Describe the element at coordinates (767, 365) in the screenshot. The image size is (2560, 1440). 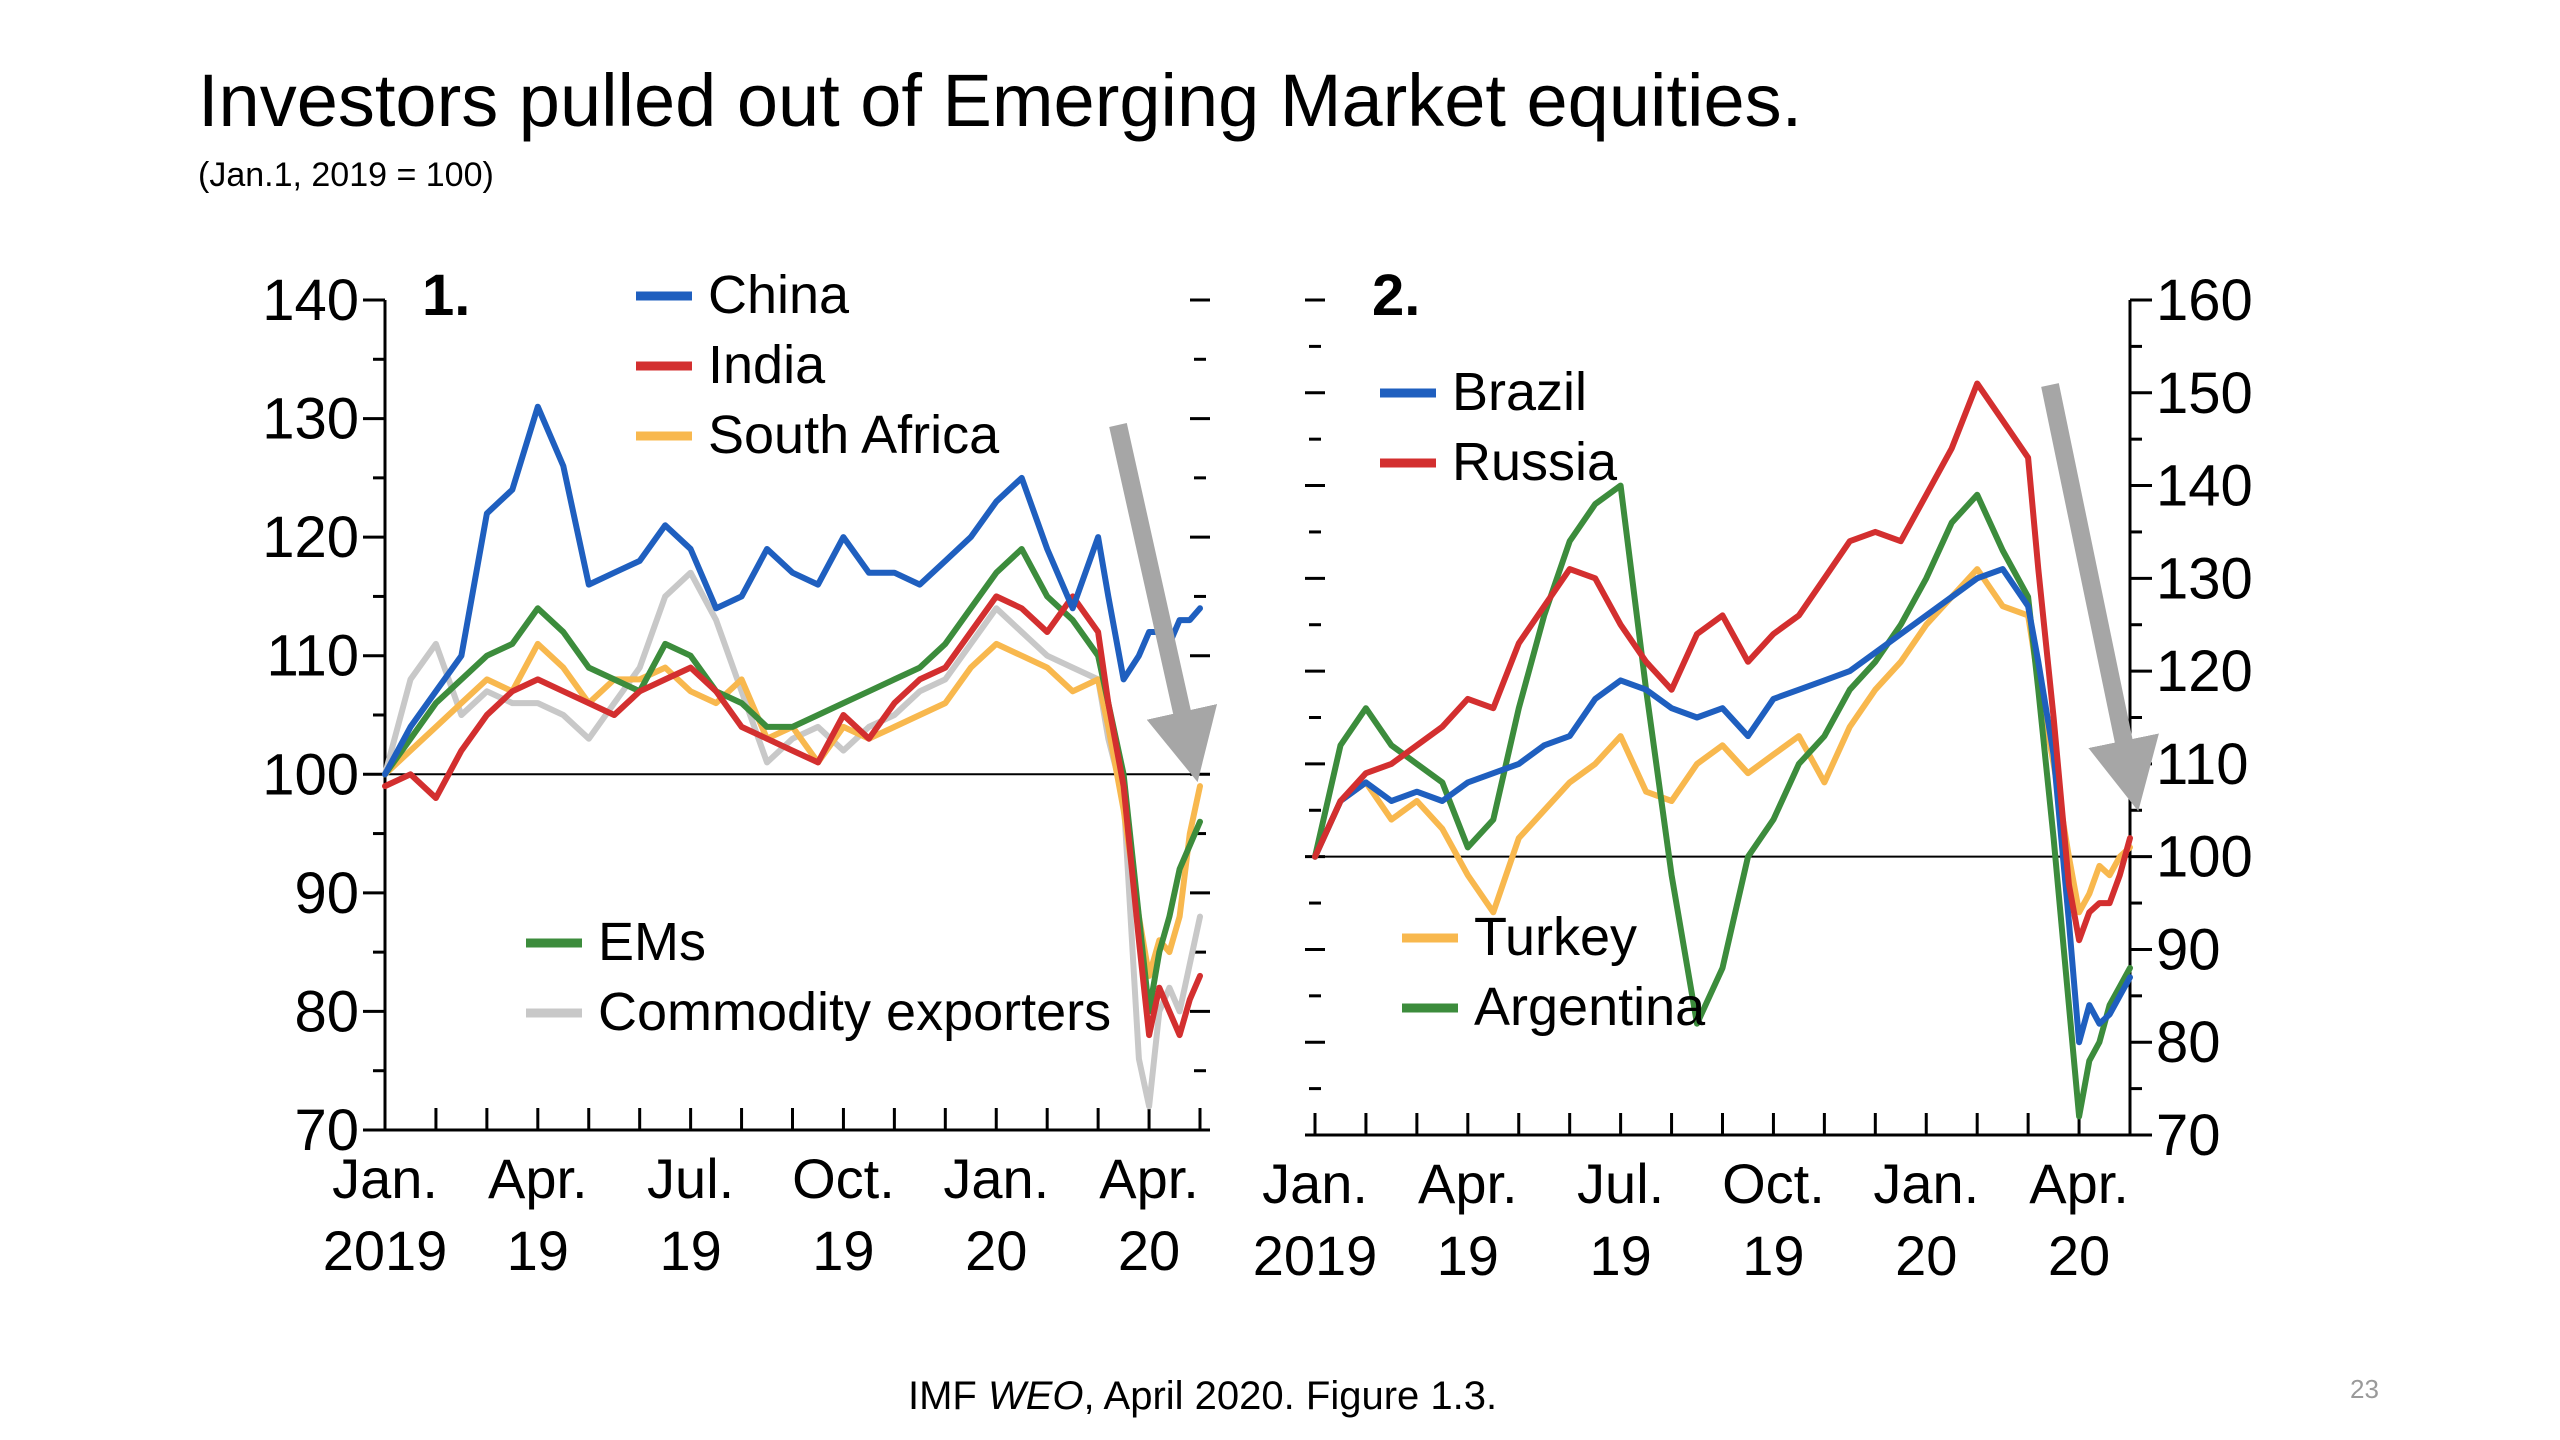
I see `legend-label-india: India` at that location.